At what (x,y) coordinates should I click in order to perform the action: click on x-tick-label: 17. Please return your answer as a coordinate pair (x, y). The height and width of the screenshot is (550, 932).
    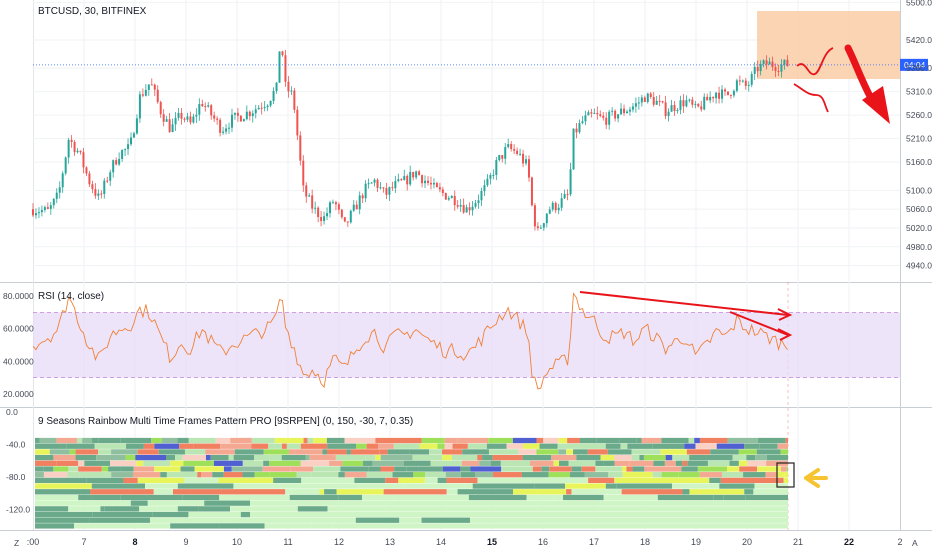
    Looking at the image, I should click on (594, 542).